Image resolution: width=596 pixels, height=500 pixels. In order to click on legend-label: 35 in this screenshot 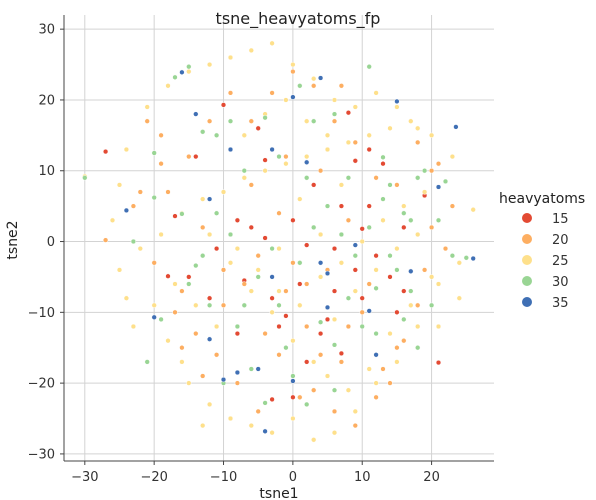, I will do `click(560, 303)`.